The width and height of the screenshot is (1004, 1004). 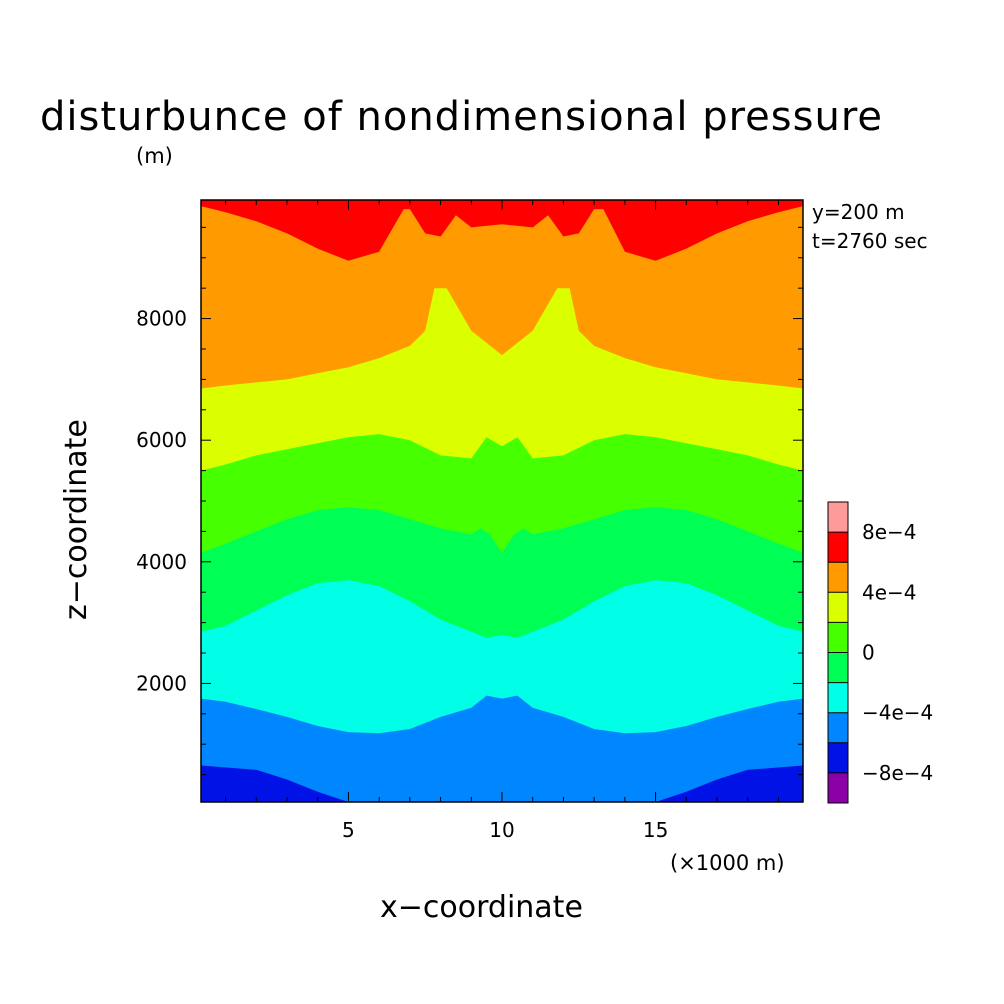 What do you see at coordinates (348, 830) in the screenshot?
I see `x-tick-label: 5` at bounding box center [348, 830].